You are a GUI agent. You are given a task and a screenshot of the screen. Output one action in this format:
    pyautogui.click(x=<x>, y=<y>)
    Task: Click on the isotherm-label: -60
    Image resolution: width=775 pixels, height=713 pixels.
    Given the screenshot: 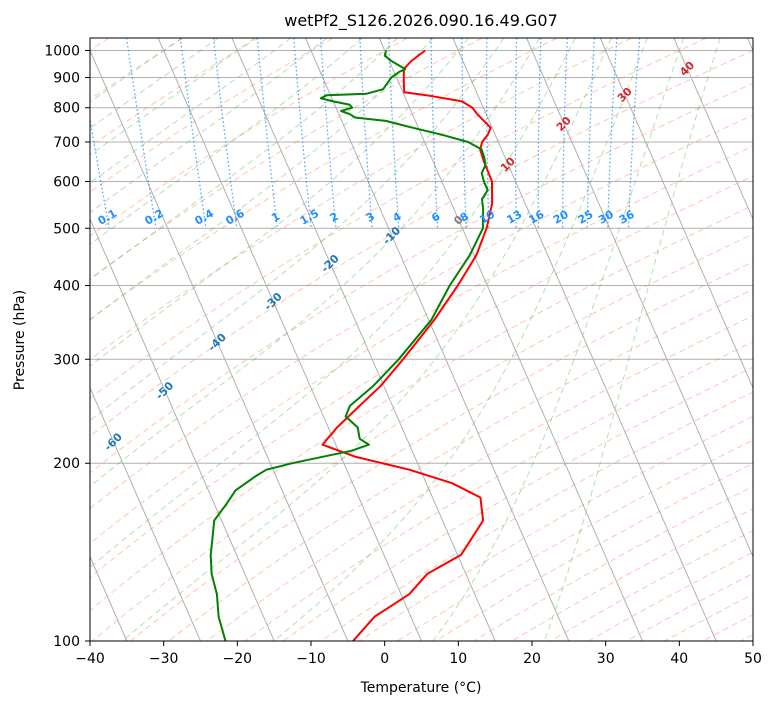 What is the action you would take?
    pyautogui.click(x=113, y=441)
    